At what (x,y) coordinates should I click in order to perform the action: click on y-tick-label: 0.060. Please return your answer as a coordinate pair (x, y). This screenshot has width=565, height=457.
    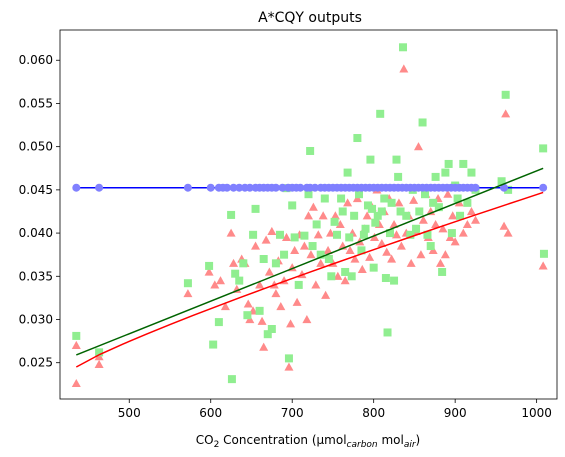
    Looking at the image, I should click on (36, 60).